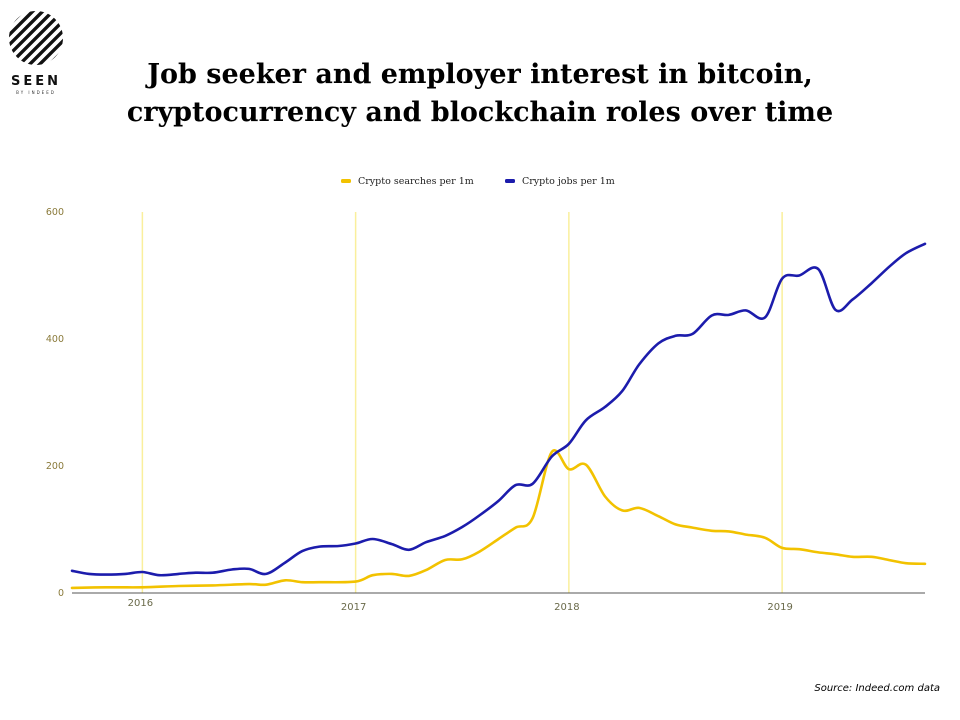 The image size is (960, 720). What do you see at coordinates (35, 81) in the screenshot?
I see `logo-wordmark: SEEN` at bounding box center [35, 81].